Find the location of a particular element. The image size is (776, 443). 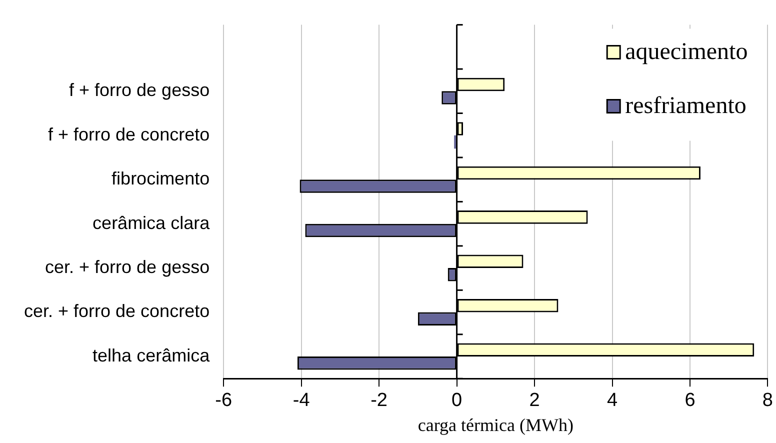

x-tick-label: 8 is located at coordinates (768, 401).